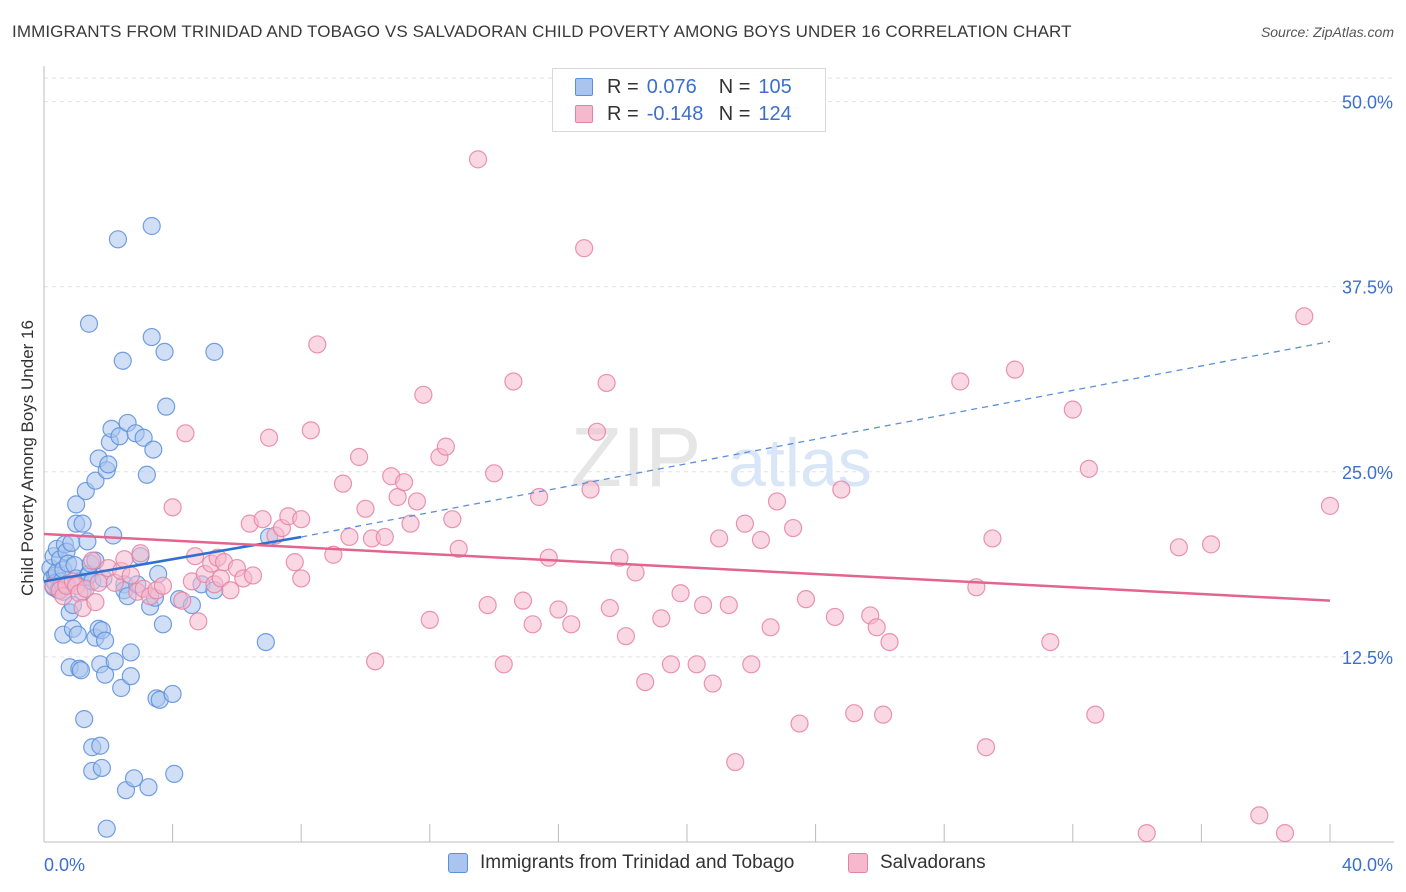  Describe the element at coordinates (683, 87) in the screenshot. I see `legend-row-trinidad: R = 0.076 N = 105` at that location.